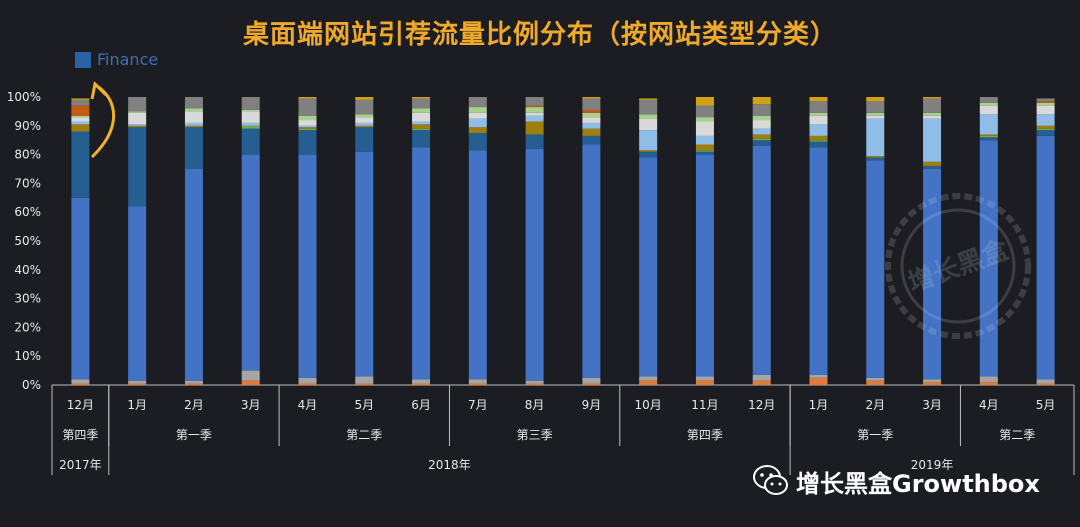  What do you see at coordinates (80, 405) in the screenshot?
I see `x-tick-label: 12月` at bounding box center [80, 405].